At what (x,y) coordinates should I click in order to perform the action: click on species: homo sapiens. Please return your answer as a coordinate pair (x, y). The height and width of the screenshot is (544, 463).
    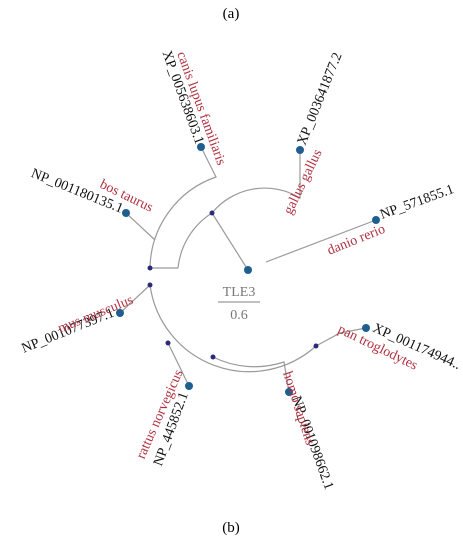
    Looking at the image, I should click on (298, 408).